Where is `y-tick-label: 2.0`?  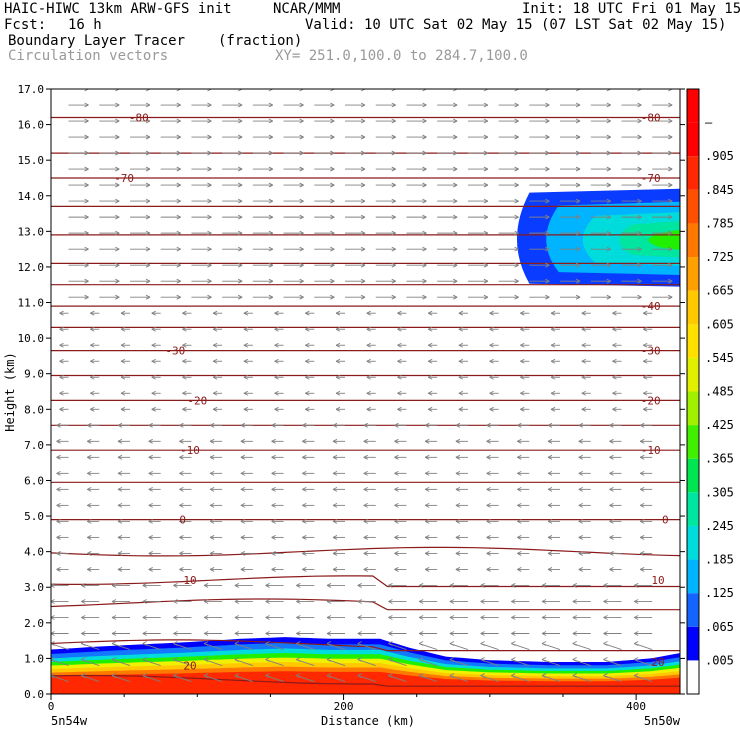
y-tick-label: 2.0 is located at coordinates (34, 623).